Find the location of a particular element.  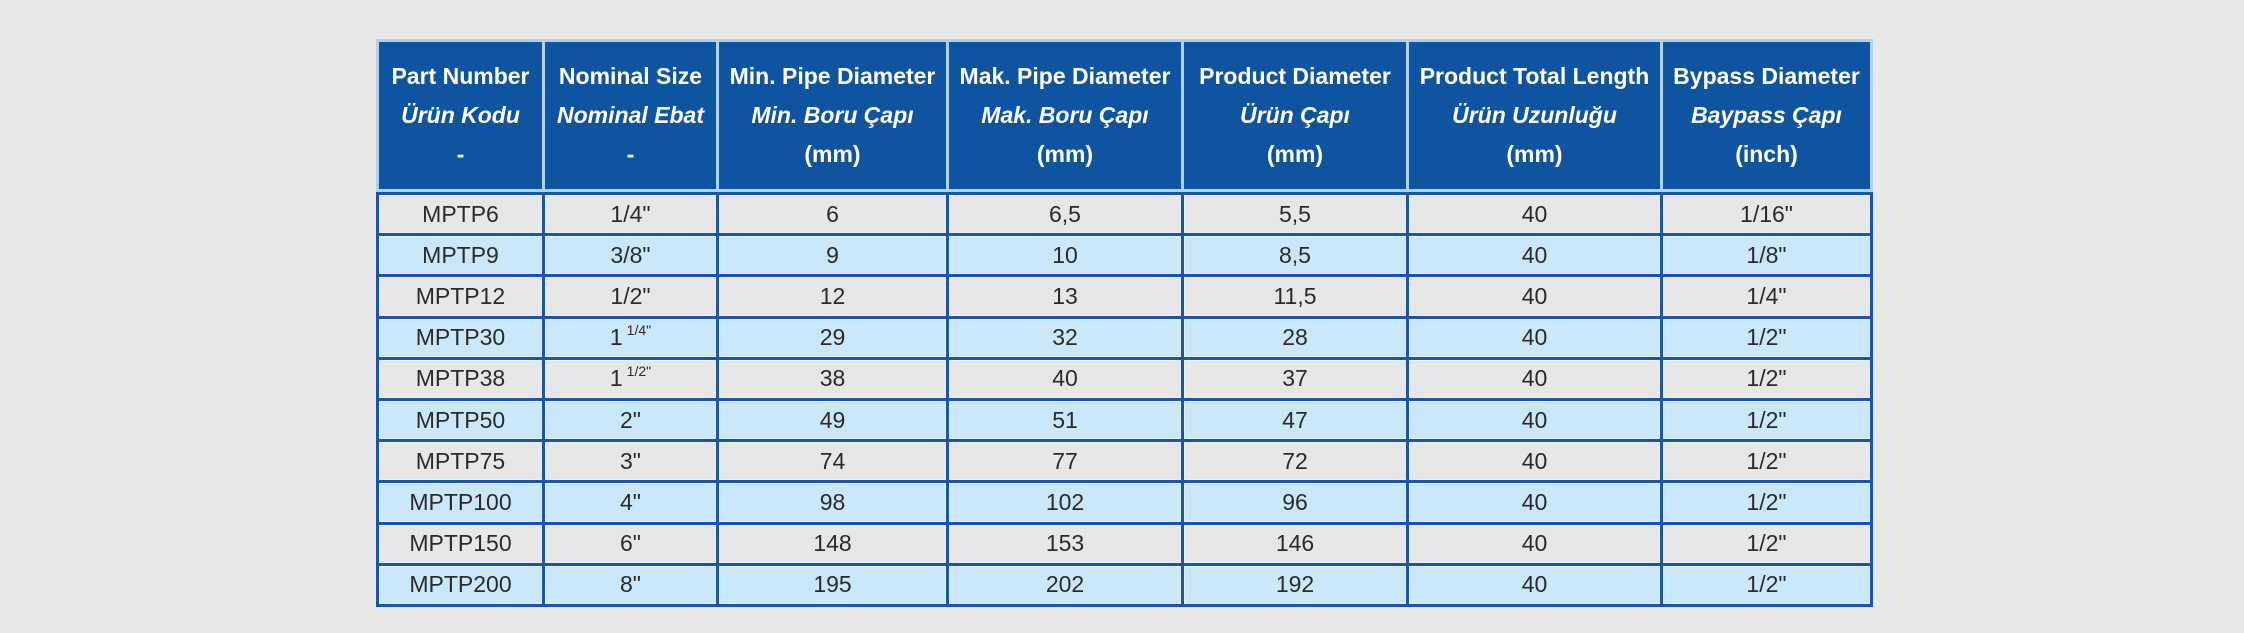

min-pipe-diameter-cell: 12 is located at coordinates (832, 296).